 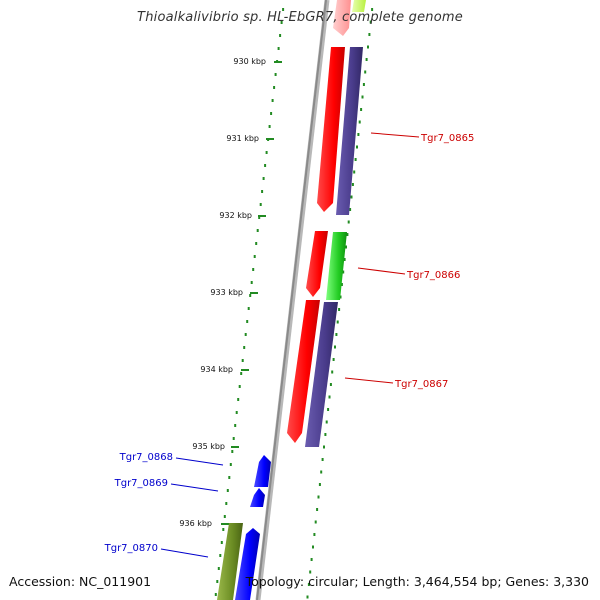 What do you see at coordinates (257, 497) in the screenshot?
I see `gene-feature-0869-blue` at bounding box center [257, 497].